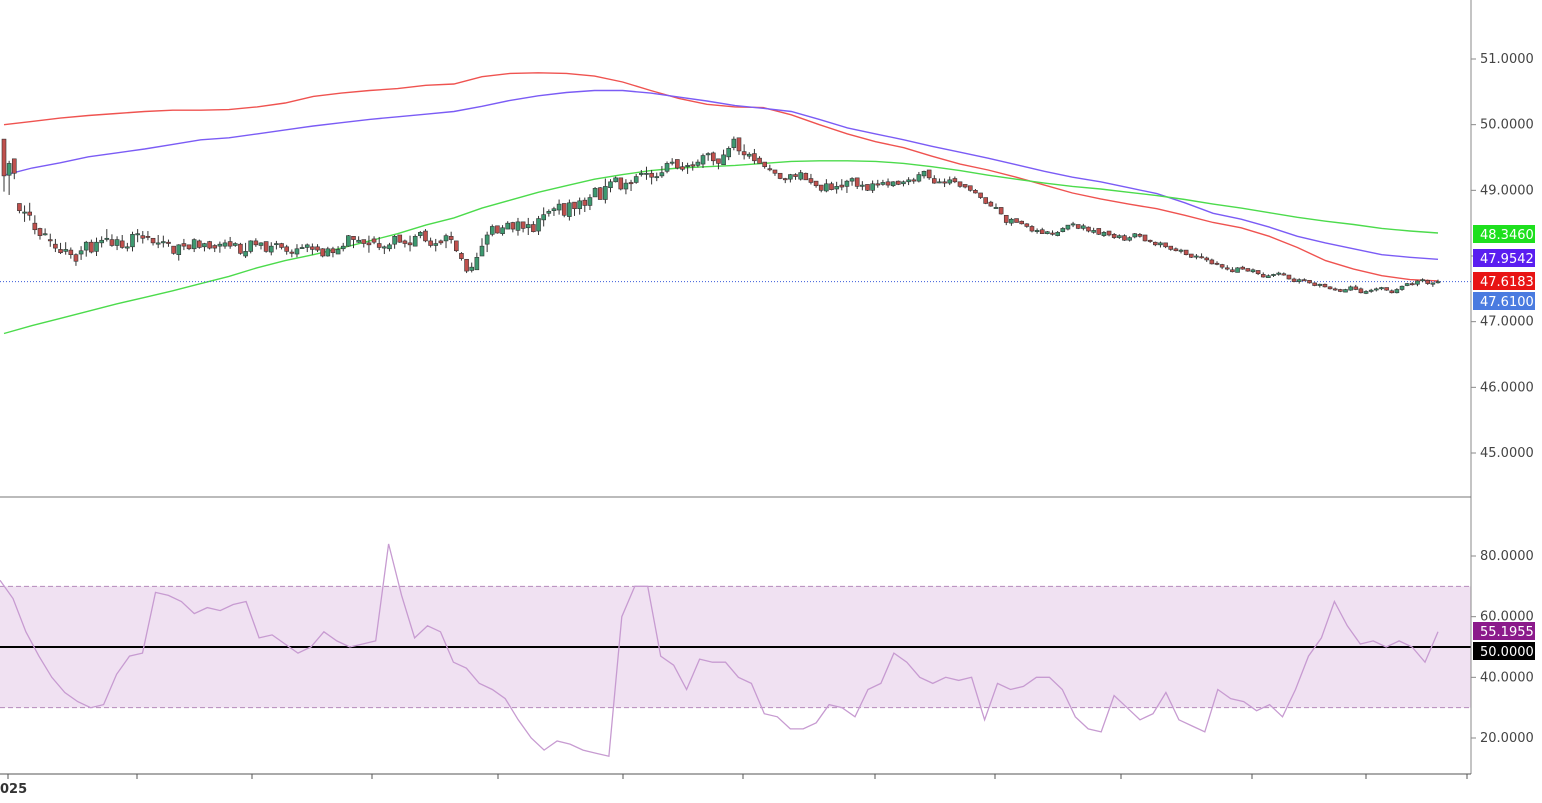 This screenshot has height=803, width=1542. What do you see at coordinates (1507, 617) in the screenshot?
I see `oscillator-tick-label: 60.0000` at bounding box center [1507, 617].